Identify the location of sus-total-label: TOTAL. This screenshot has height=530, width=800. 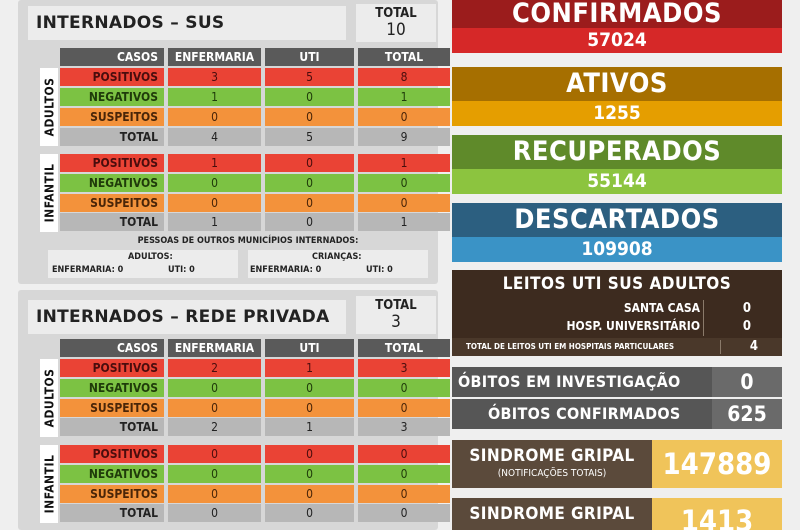
(396, 13).